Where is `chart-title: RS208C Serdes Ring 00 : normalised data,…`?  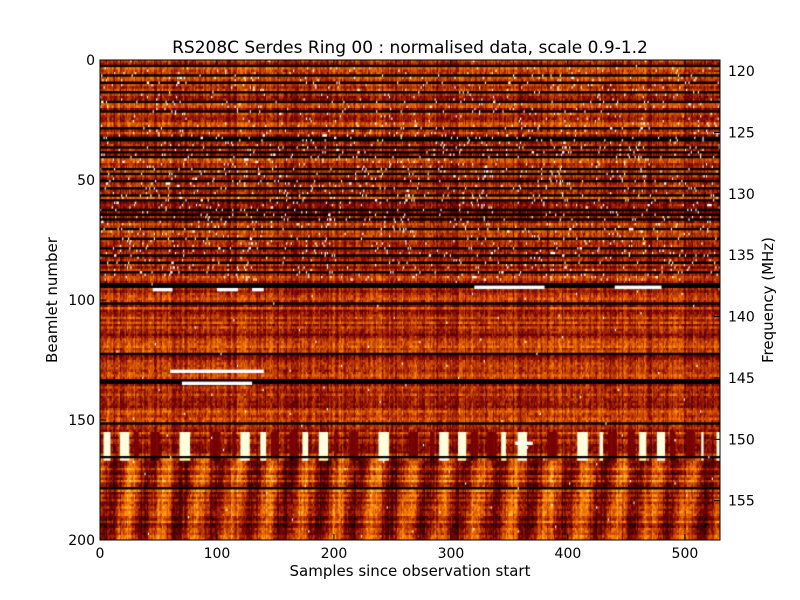 chart-title: RS208C Serdes Ring 00 : normalised data,… is located at coordinates (410, 48).